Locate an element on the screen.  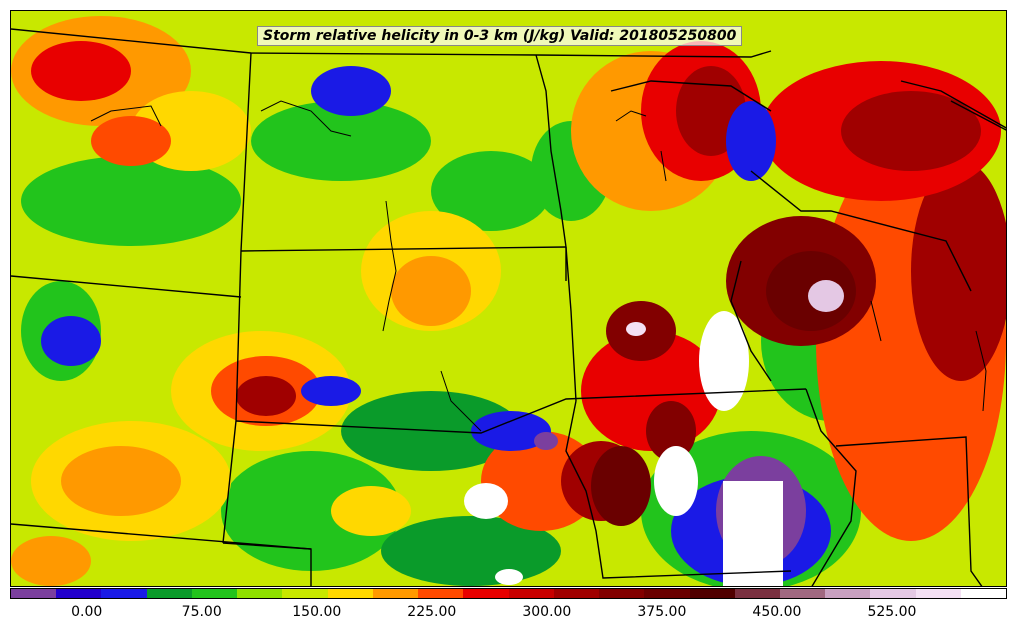
colorbar-tick-label: 450.00 is located at coordinates (777, 612).